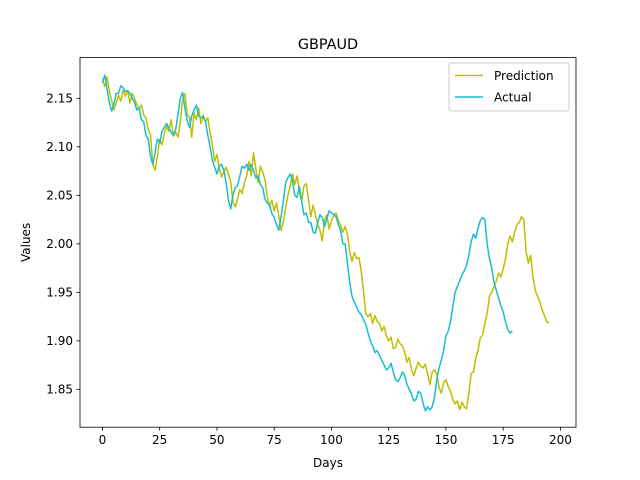 The width and height of the screenshot is (640, 480). I want to click on x-axis: 0 25 50 75 100 125 150 175 200, so click(335, 437).